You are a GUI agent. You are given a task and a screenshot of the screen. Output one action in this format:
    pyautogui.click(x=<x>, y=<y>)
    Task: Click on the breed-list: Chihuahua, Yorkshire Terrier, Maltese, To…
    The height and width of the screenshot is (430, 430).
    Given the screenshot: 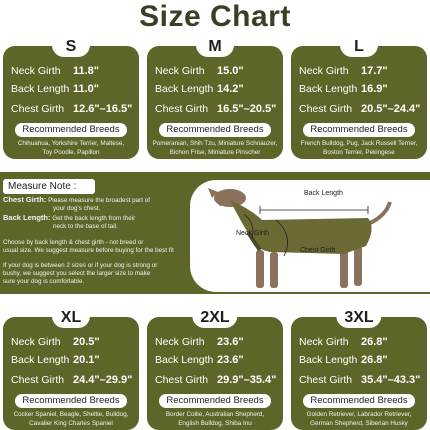 What is the action you would take?
    pyautogui.click(x=71, y=148)
    